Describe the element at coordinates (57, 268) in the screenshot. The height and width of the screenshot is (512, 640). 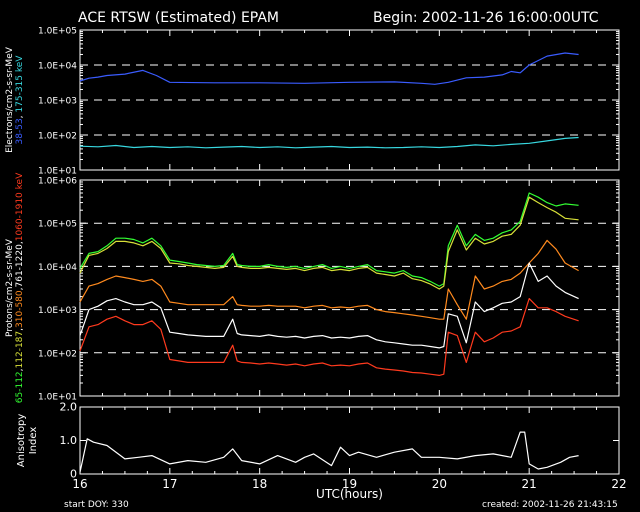
I see `protons-ytick-label: 1.0E+04` at that location.